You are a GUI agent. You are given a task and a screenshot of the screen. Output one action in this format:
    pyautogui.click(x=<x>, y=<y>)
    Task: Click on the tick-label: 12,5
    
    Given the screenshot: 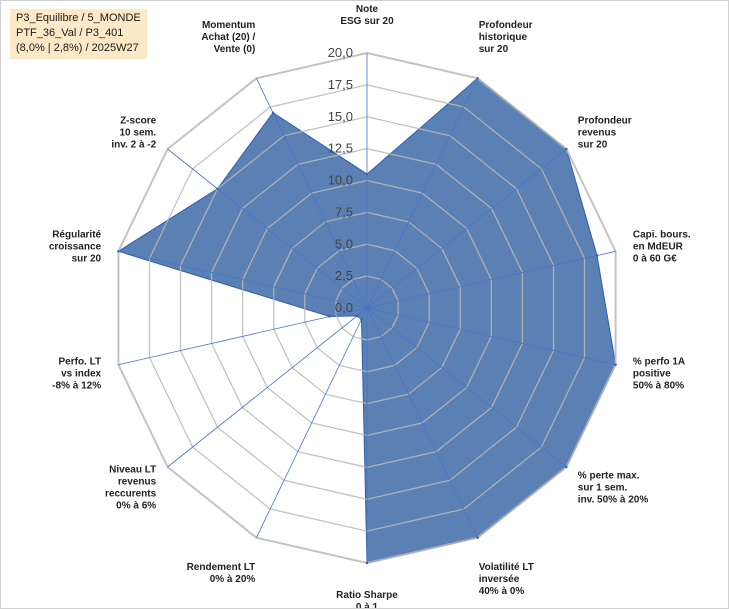 What is the action you would take?
    pyautogui.click(x=340, y=148)
    